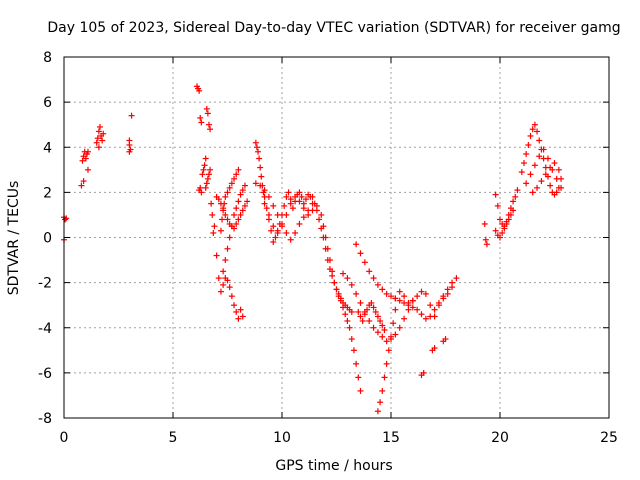  I want to click on x-tick-label: 25, so click(609, 438).